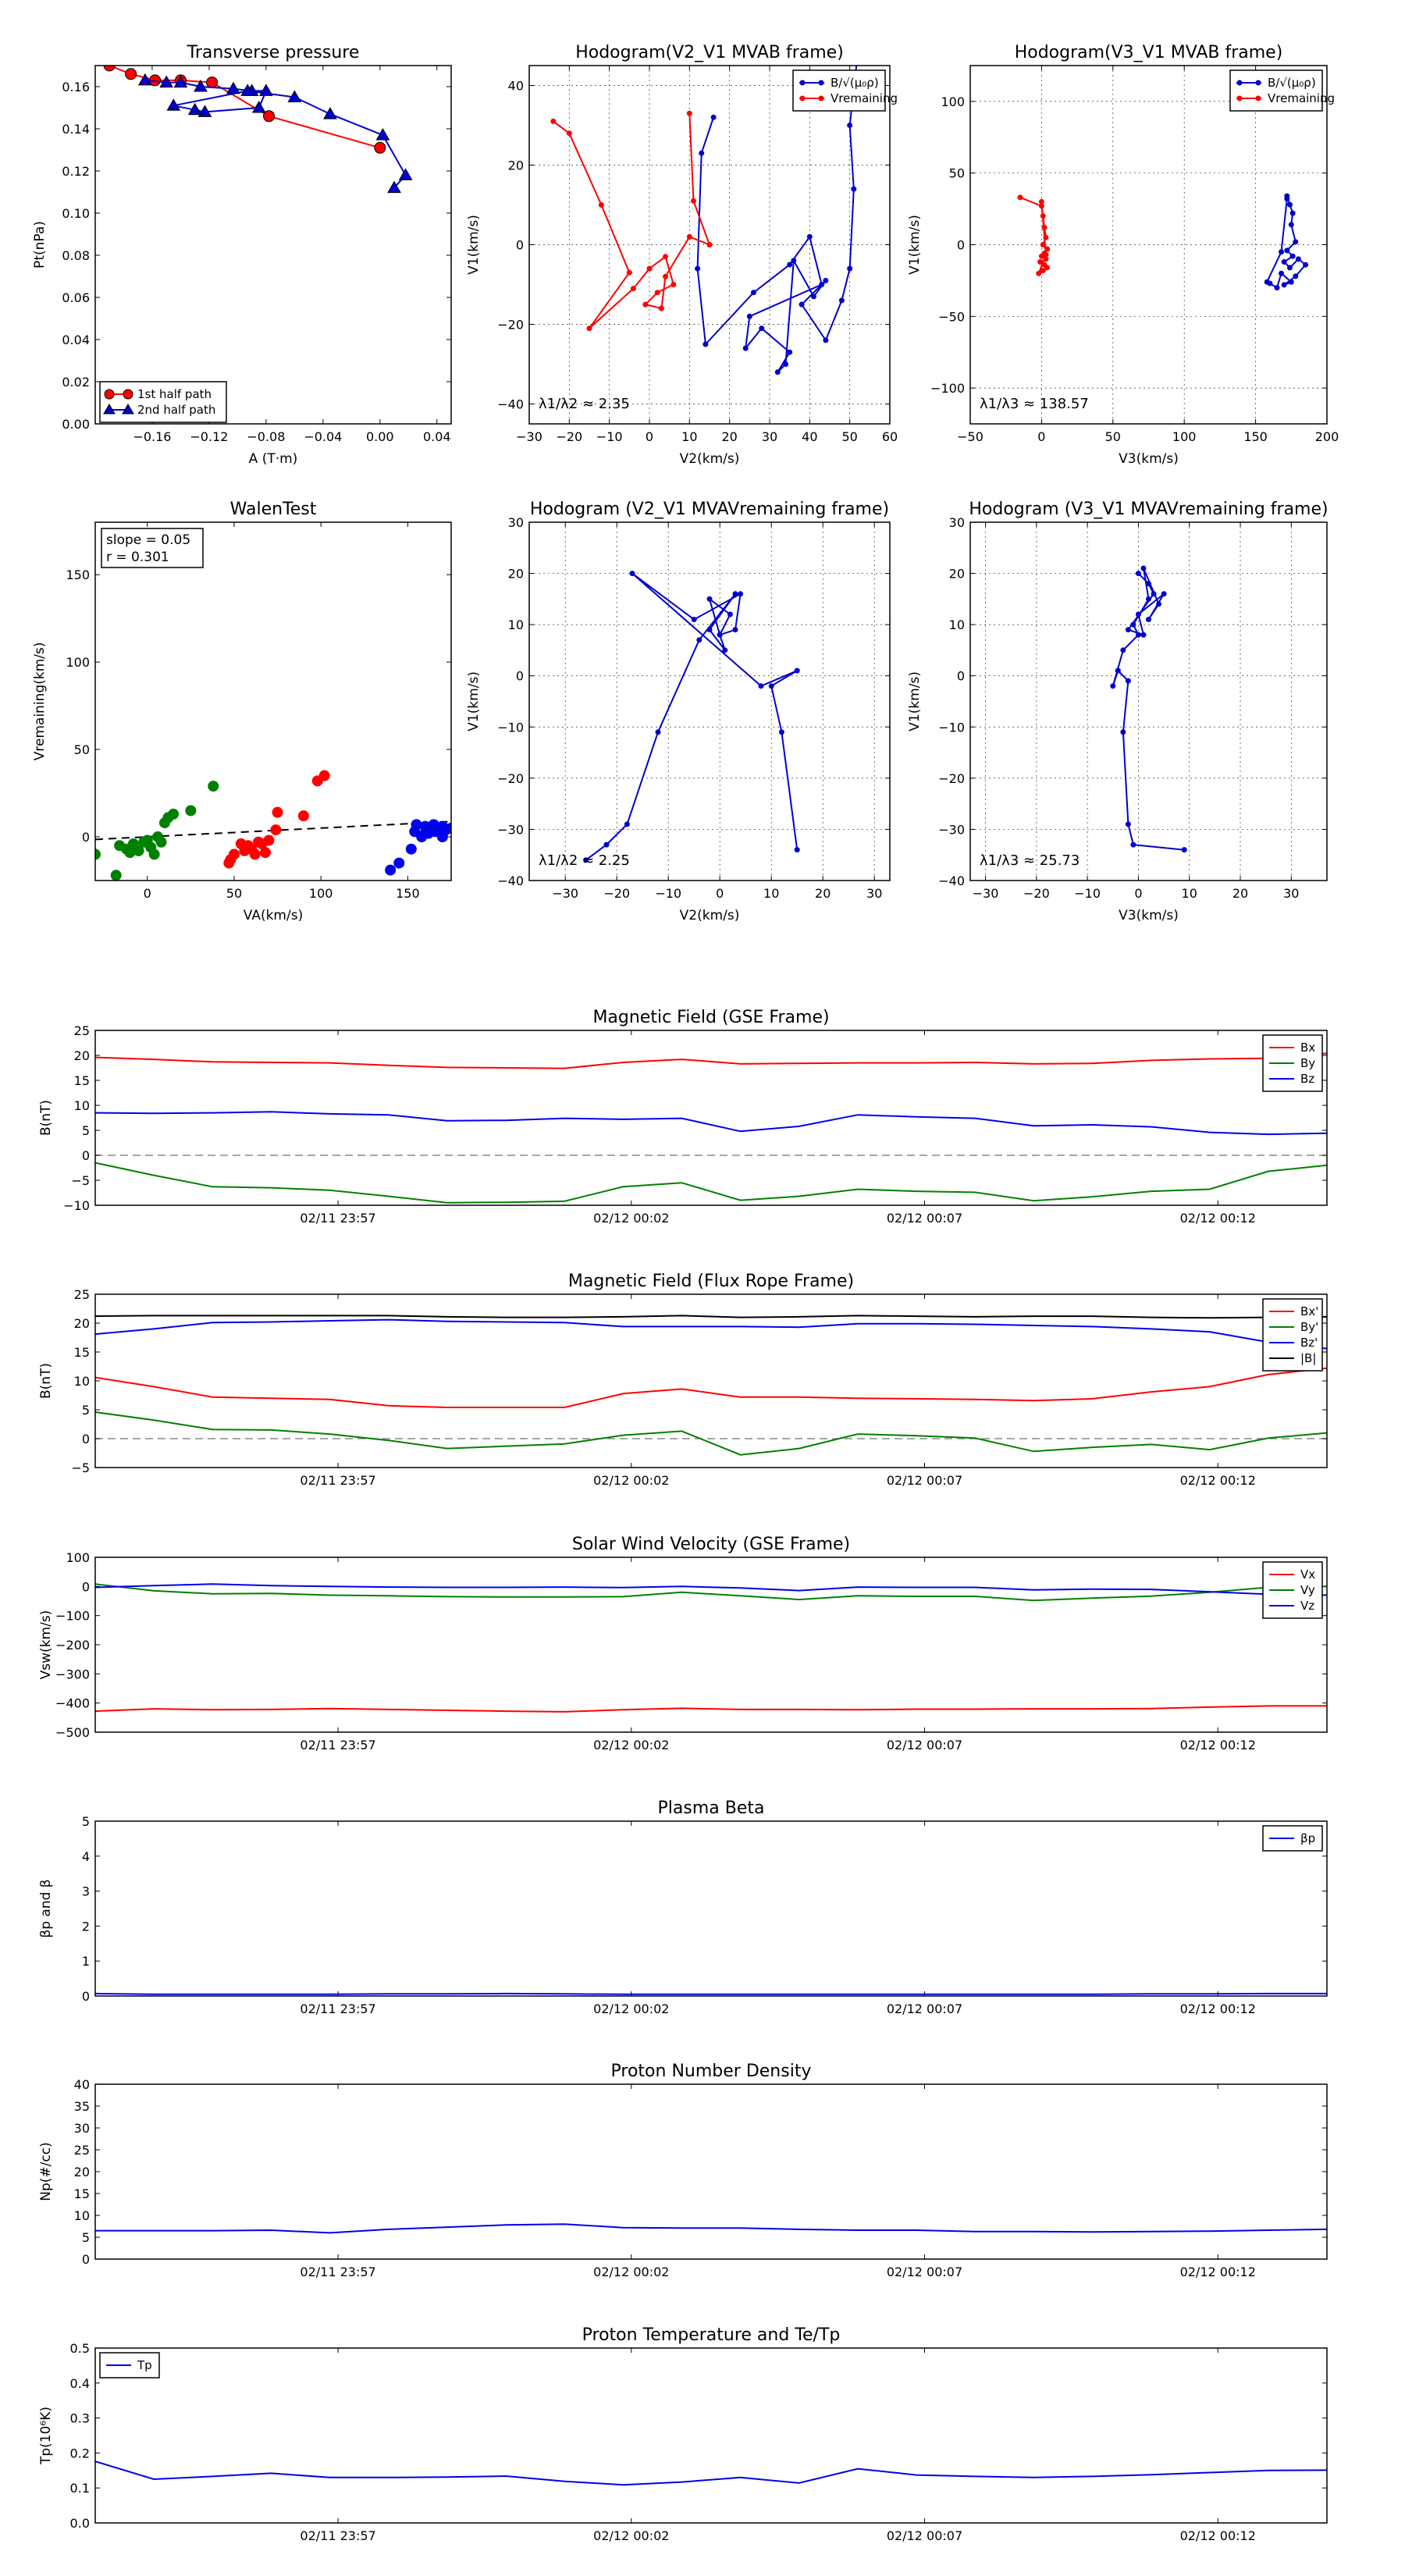 The height and width of the screenshot is (2576, 1405). What do you see at coordinates (273, 509) in the screenshot?
I see `chart-title: WalenTest` at bounding box center [273, 509].